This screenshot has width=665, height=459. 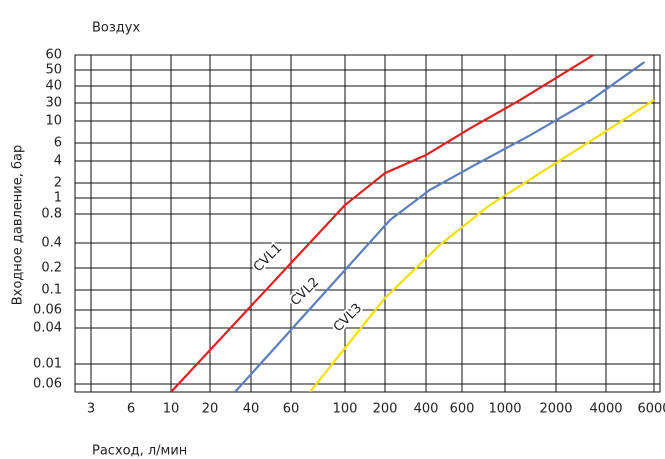 What do you see at coordinates (651, 409) in the screenshot?
I see `x-tick-label: 6000` at bounding box center [651, 409].